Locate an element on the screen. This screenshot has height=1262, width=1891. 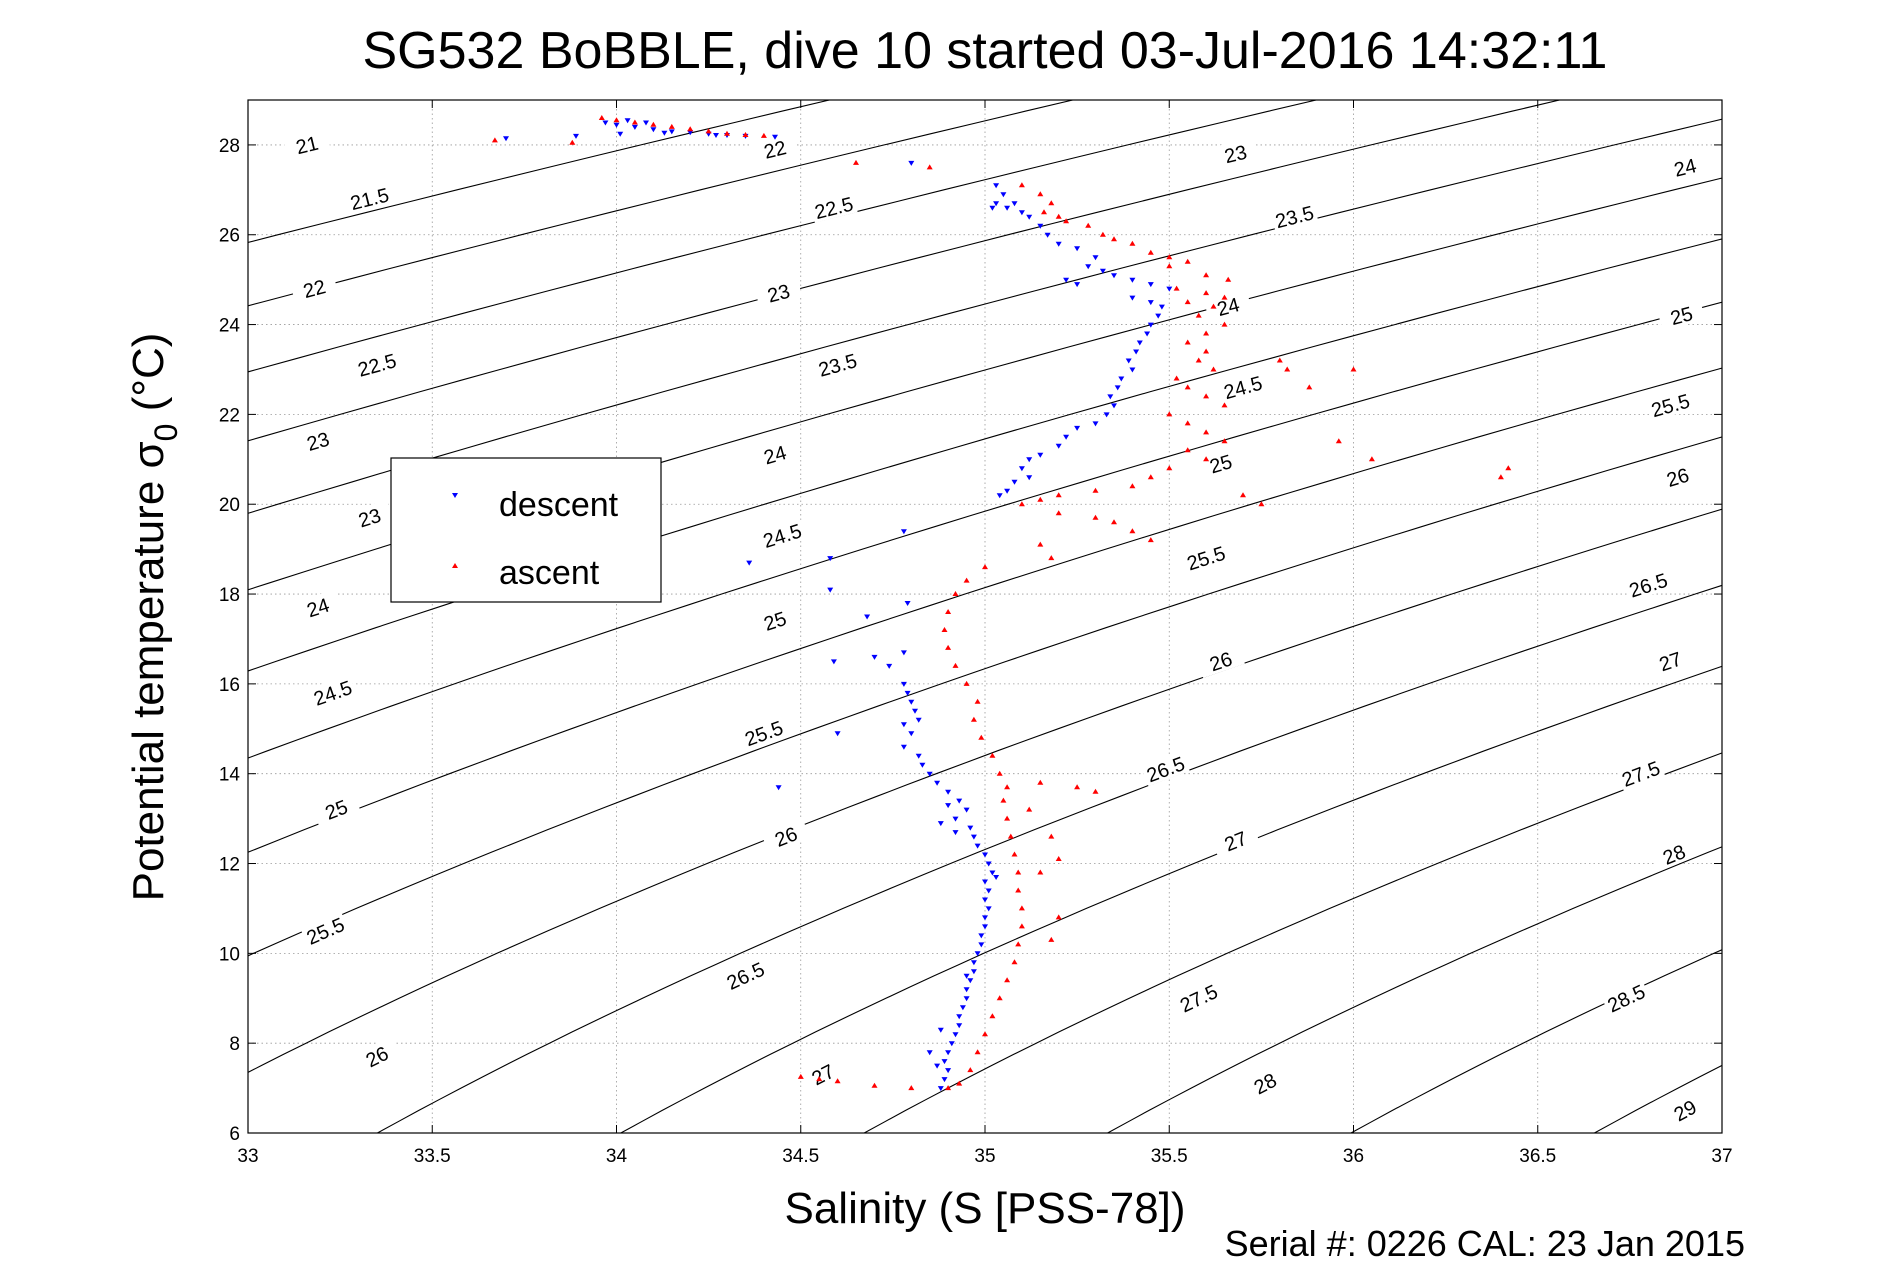
y-axis-label-symbol: σ is located at coordinates (148, 454).